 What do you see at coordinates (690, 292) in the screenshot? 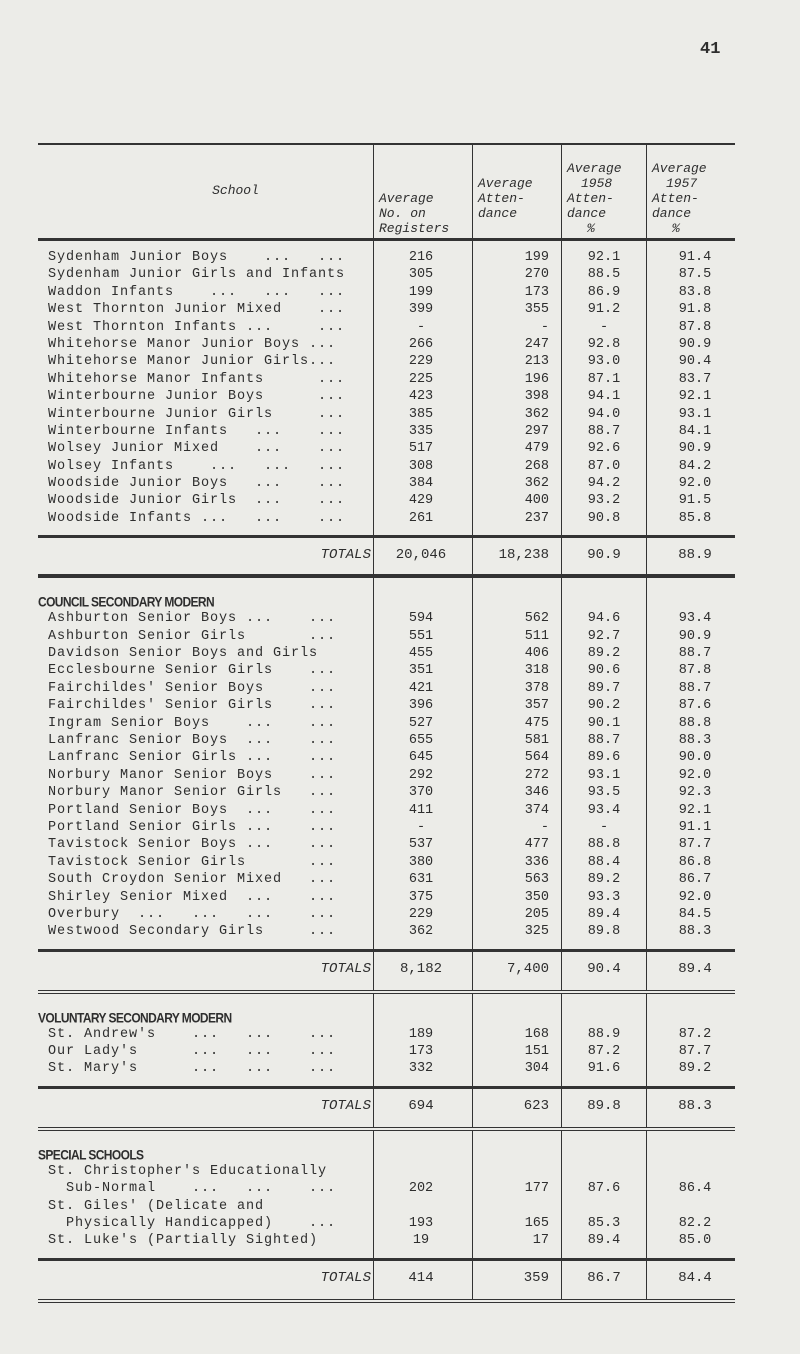
I see `pct-1957-value: 83.8` at bounding box center [690, 292].